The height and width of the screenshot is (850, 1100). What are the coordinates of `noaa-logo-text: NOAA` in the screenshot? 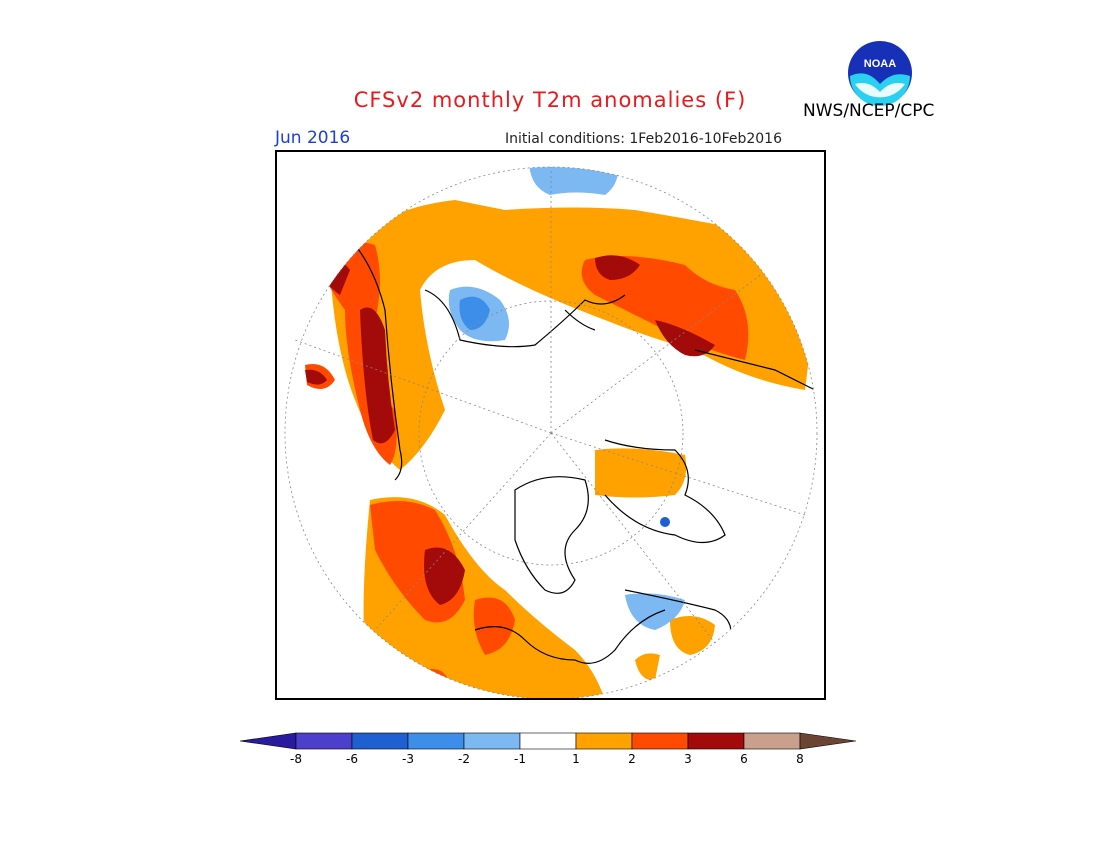 It's located at (880, 64).